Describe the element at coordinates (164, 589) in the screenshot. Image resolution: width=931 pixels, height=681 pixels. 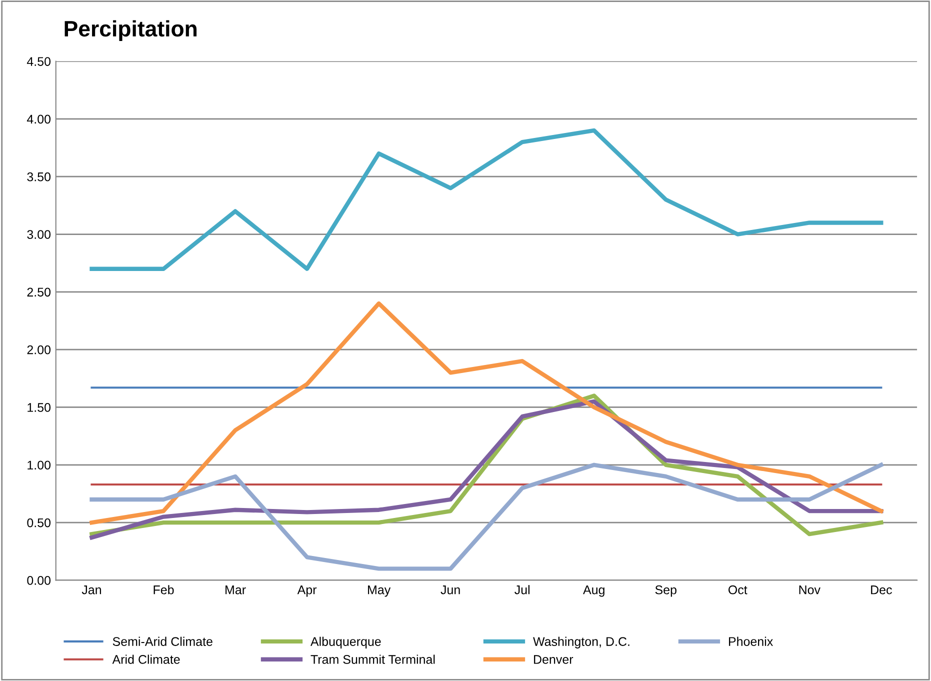
I see `x-tick-label: Feb` at that location.